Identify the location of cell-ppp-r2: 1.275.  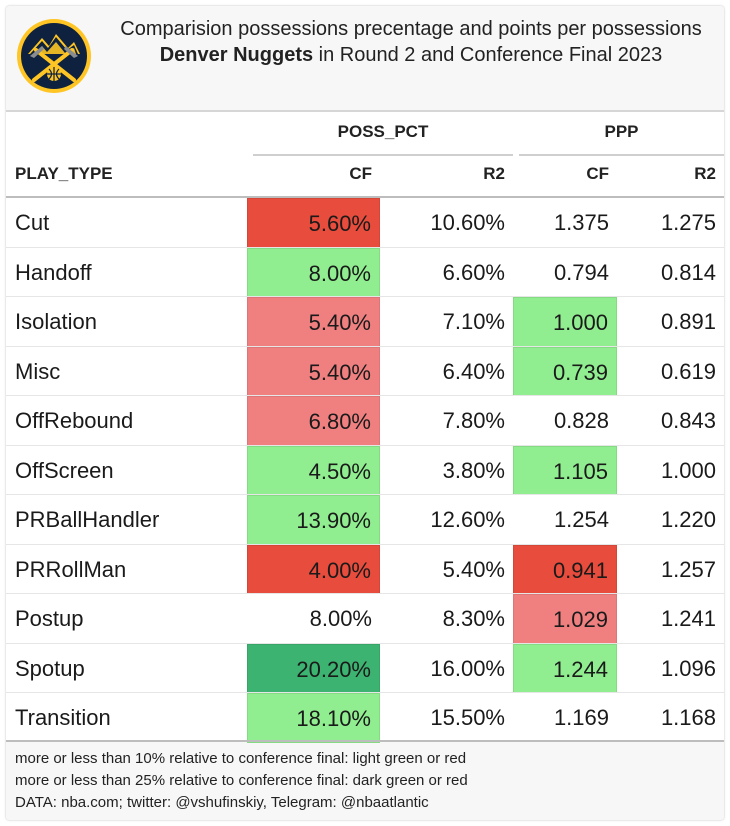
(688, 222).